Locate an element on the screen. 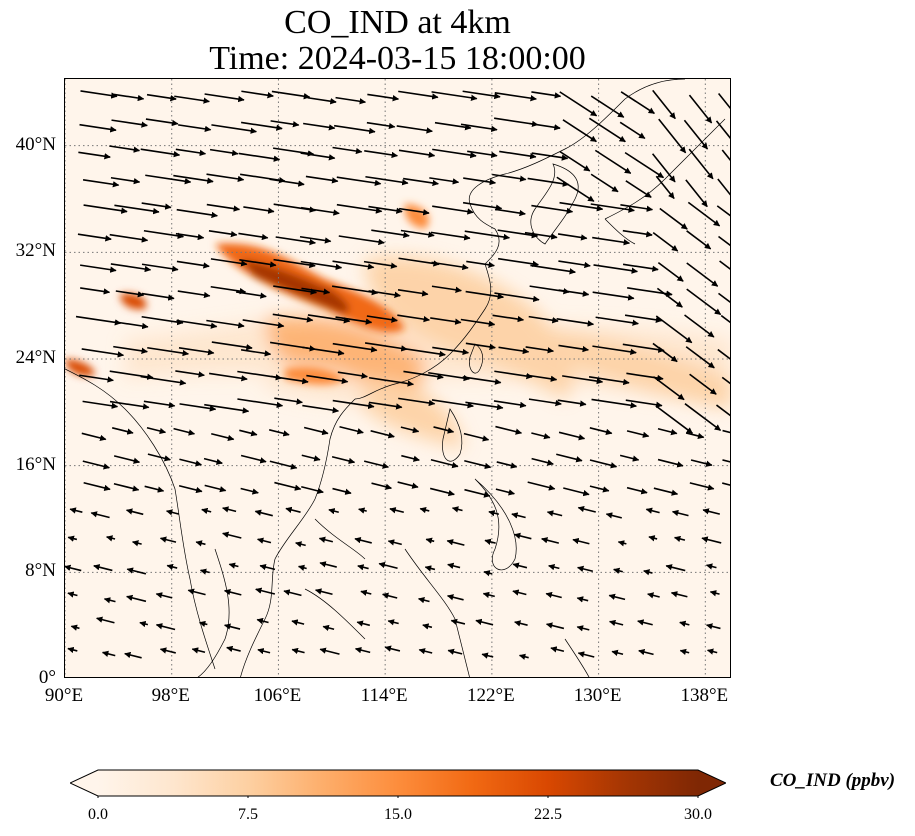  x-tick-label: 138°E is located at coordinates (704, 695).